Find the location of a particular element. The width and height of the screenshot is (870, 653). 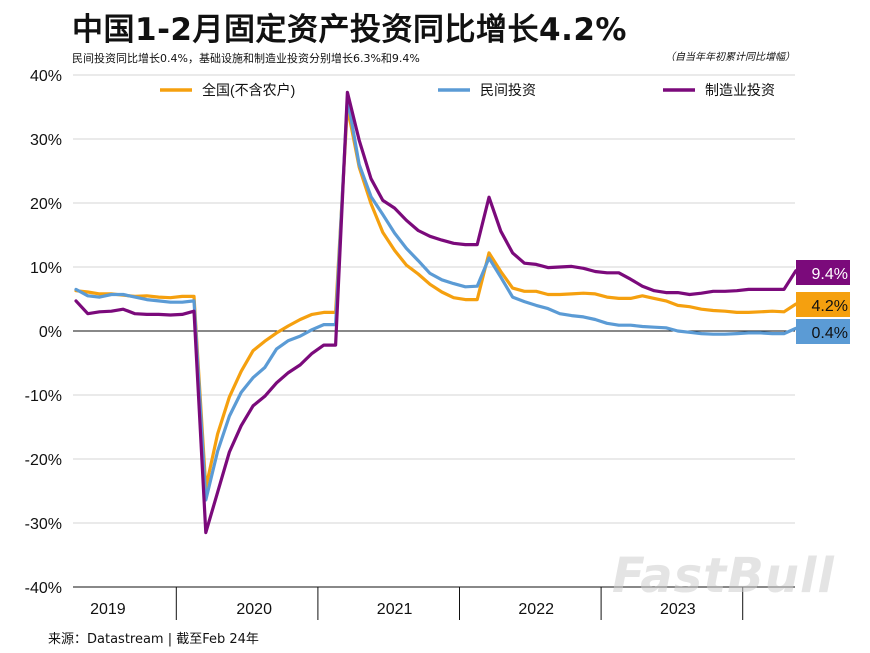

end-label-box-total is located at coordinates (823, 304).